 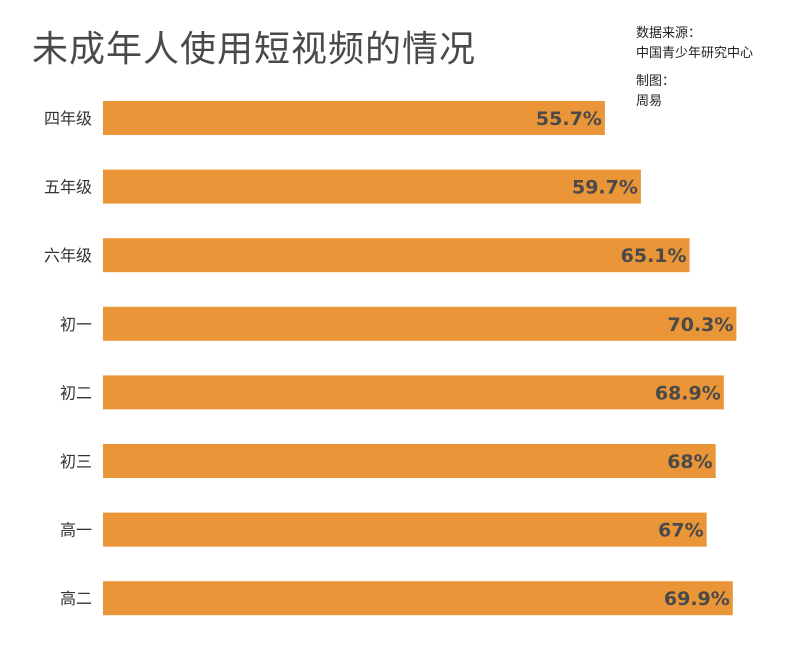 What do you see at coordinates (689, 462) in the screenshot?
I see `value-label-5: 68%` at bounding box center [689, 462].